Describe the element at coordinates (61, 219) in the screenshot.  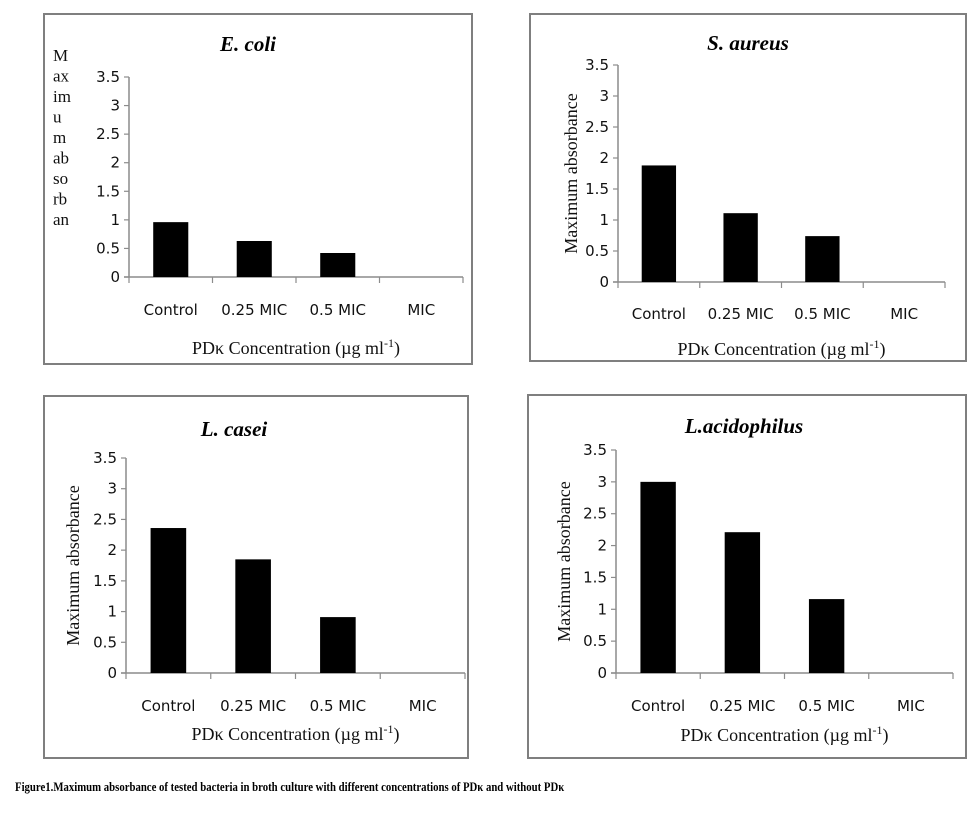
I see `y-axis-label-fragment: an` at that location.